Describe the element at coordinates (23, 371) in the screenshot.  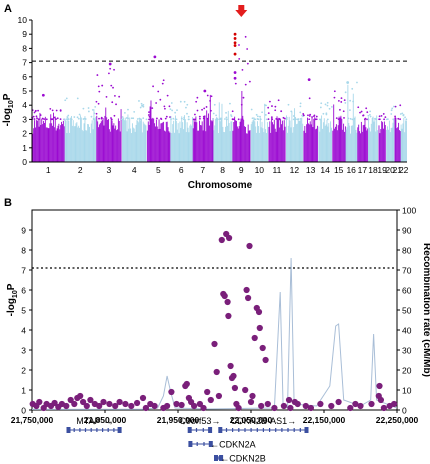
I see `y-tick-label: 2` at that location.